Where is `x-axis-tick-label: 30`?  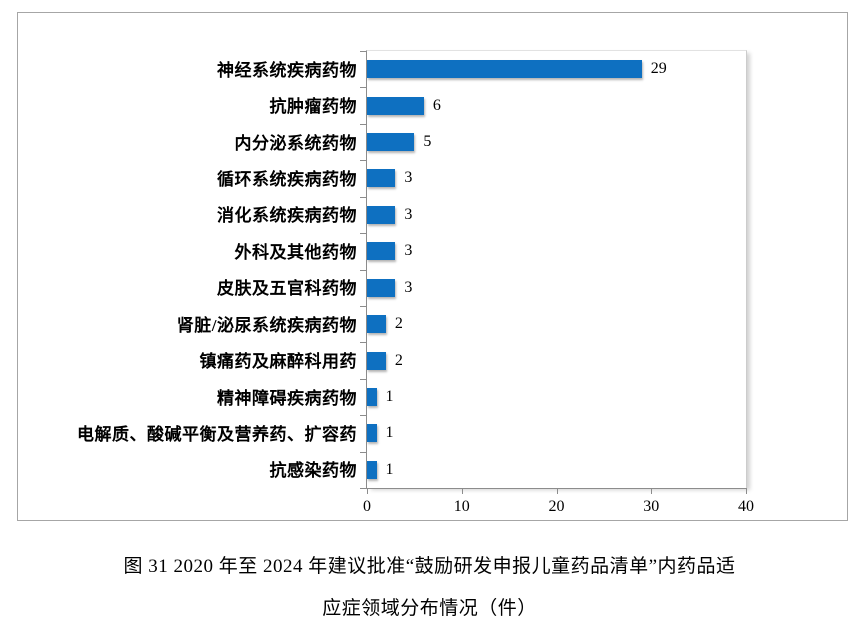
x-axis-tick-label: 30 is located at coordinates (651, 506).